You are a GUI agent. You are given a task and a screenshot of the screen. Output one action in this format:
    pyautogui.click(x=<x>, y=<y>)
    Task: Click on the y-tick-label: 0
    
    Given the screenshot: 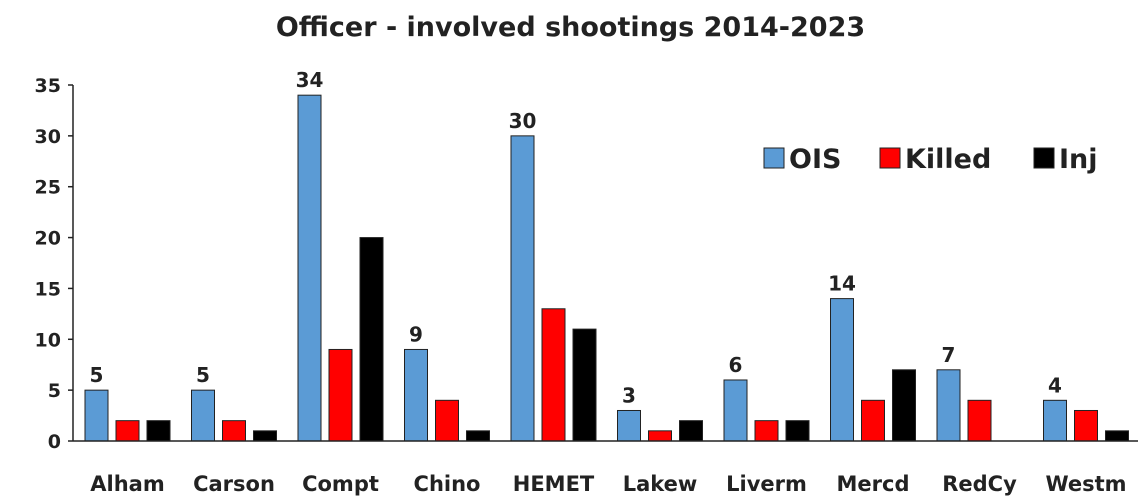 What is the action you would take?
    pyautogui.click(x=54, y=442)
    